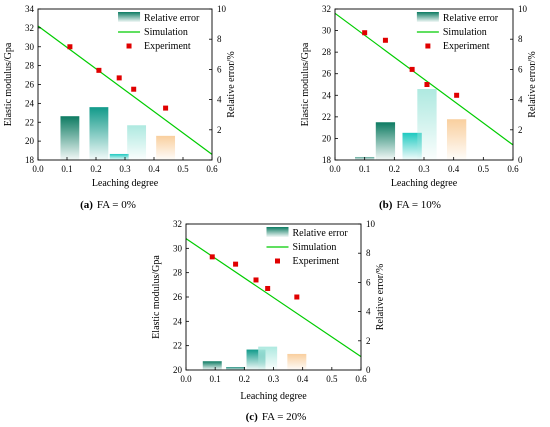 The width and height of the screenshot is (550, 427). I want to click on panel-caption-text: FA = 10%, so click(418, 205).